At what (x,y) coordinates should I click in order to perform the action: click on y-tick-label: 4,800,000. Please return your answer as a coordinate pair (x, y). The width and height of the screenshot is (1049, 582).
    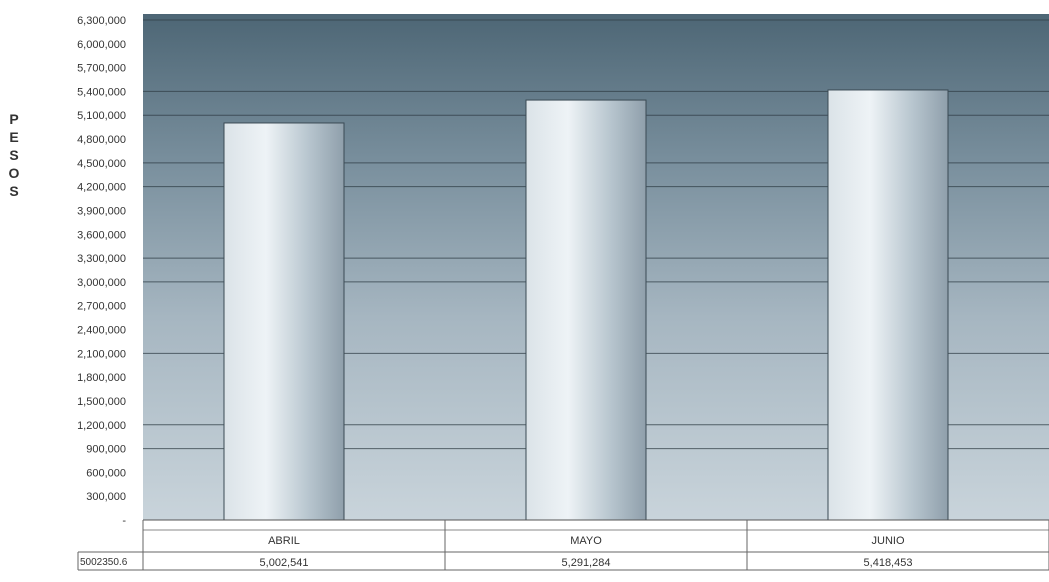
    Looking at the image, I should click on (101, 140).